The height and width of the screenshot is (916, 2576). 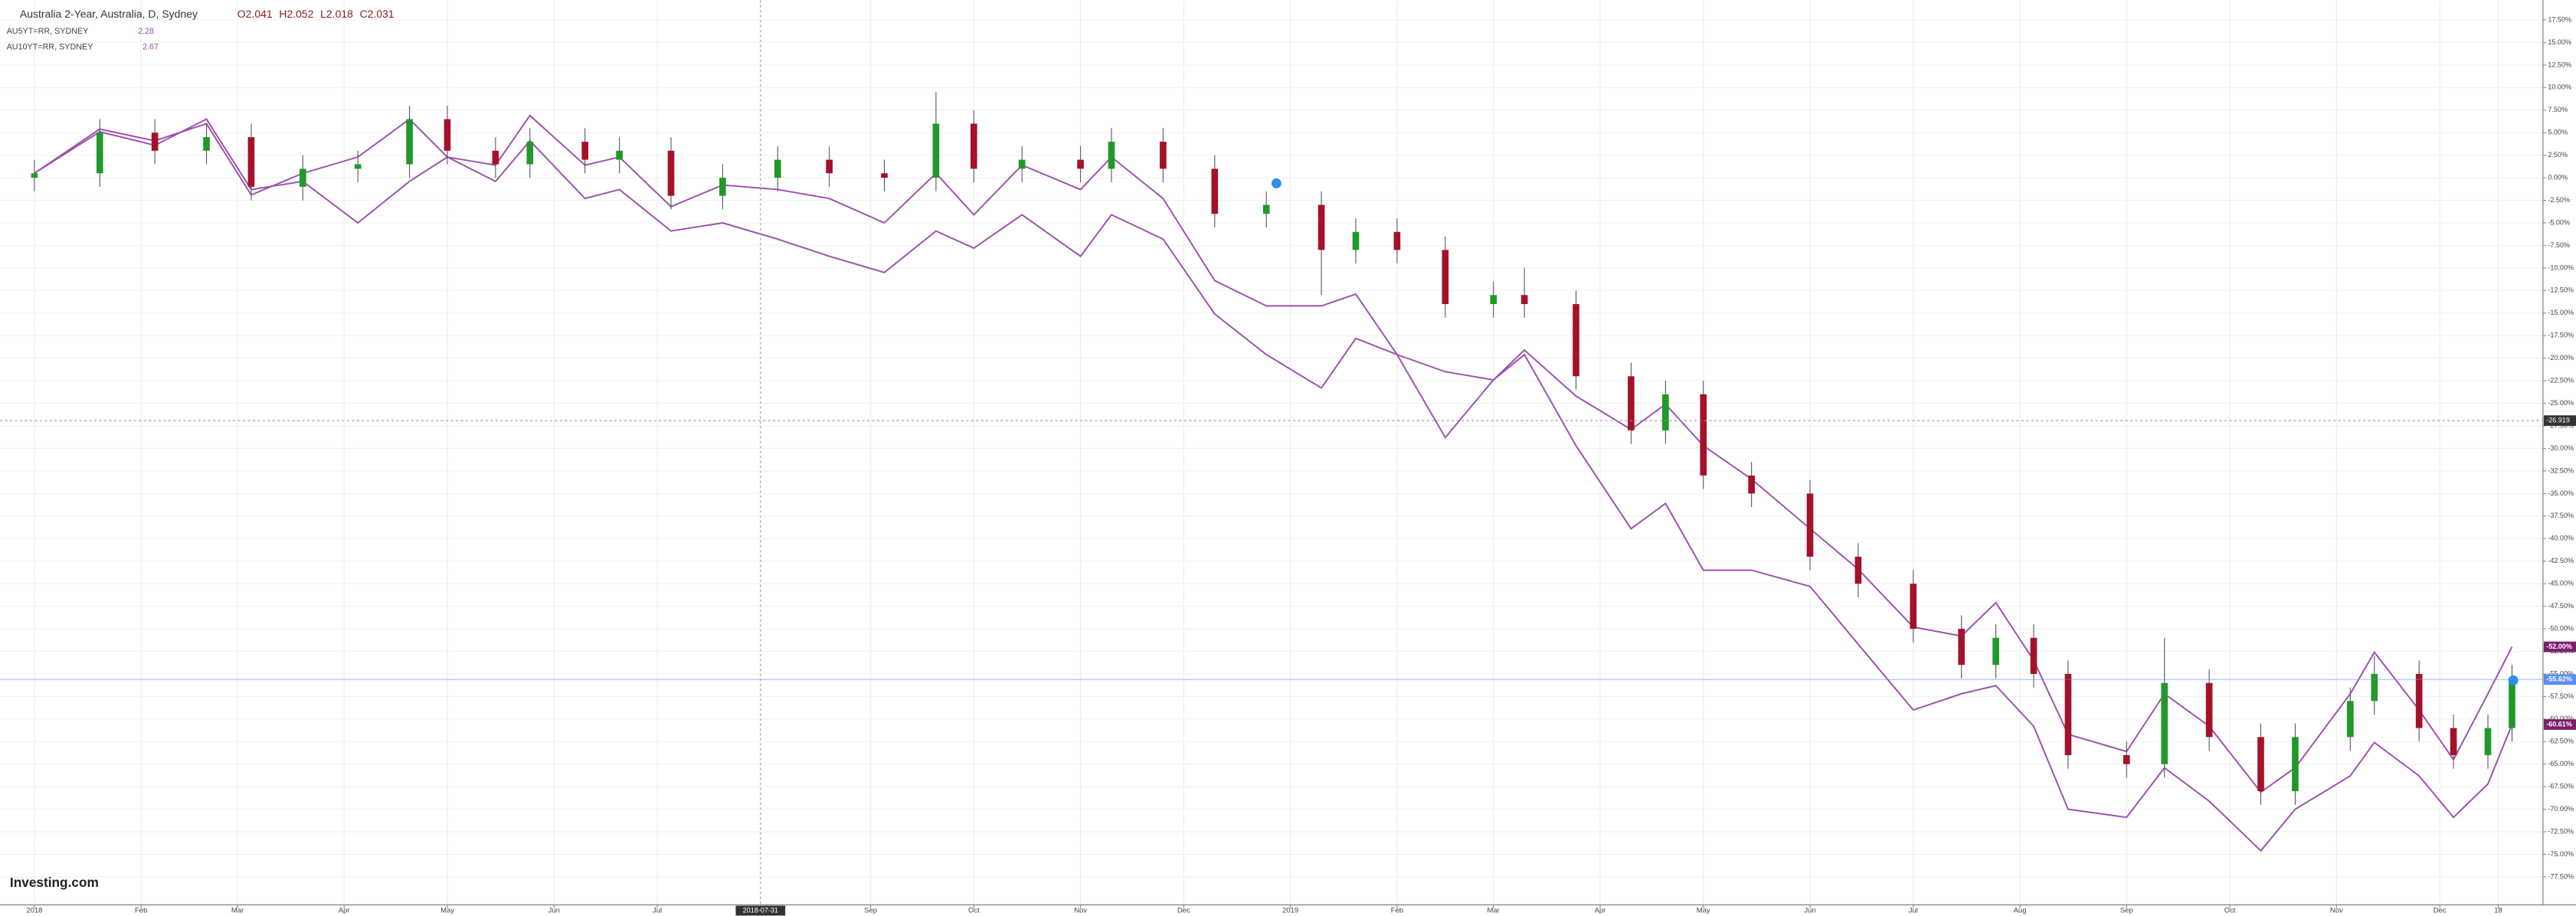 I want to click on y-tick-label: -72.50%, so click(x=2561, y=831).